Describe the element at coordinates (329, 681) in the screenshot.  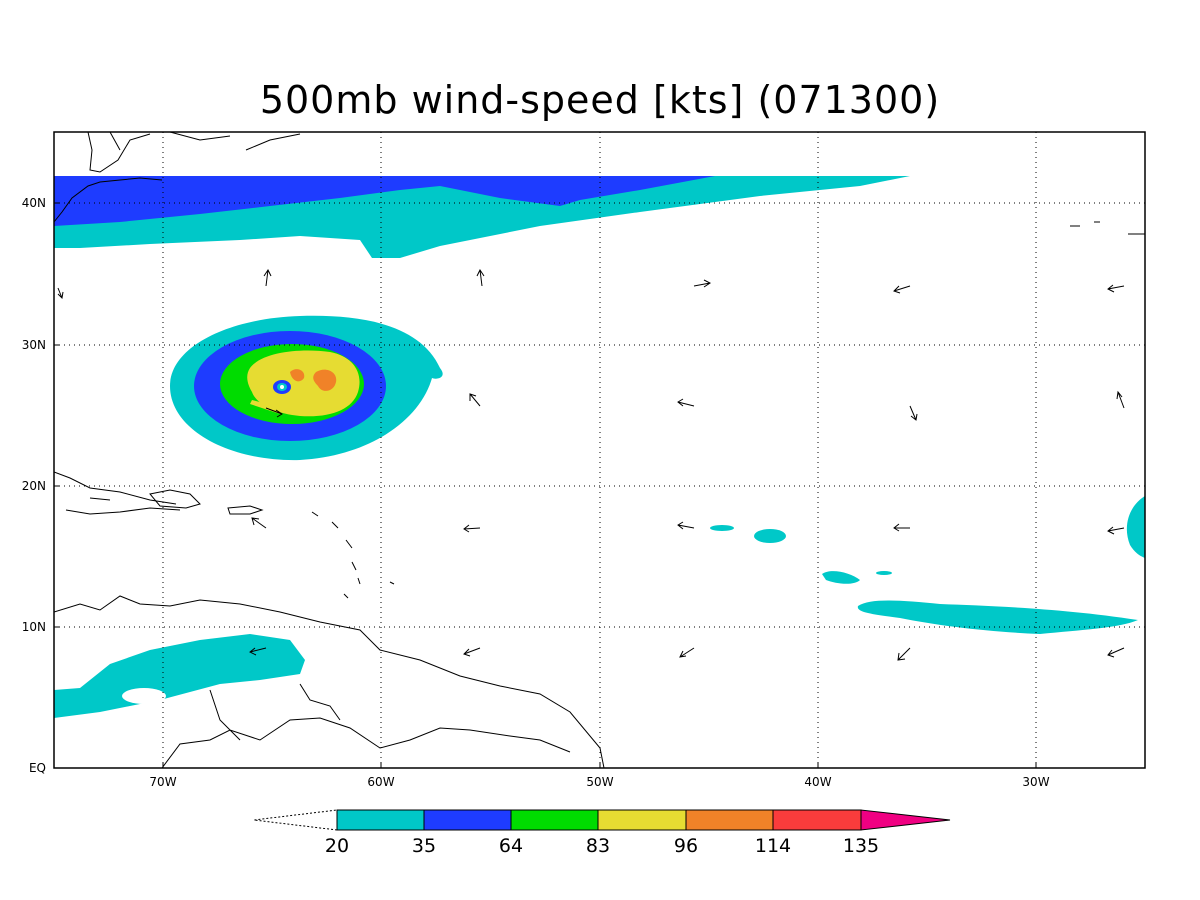
I see `south-america-coast` at that location.